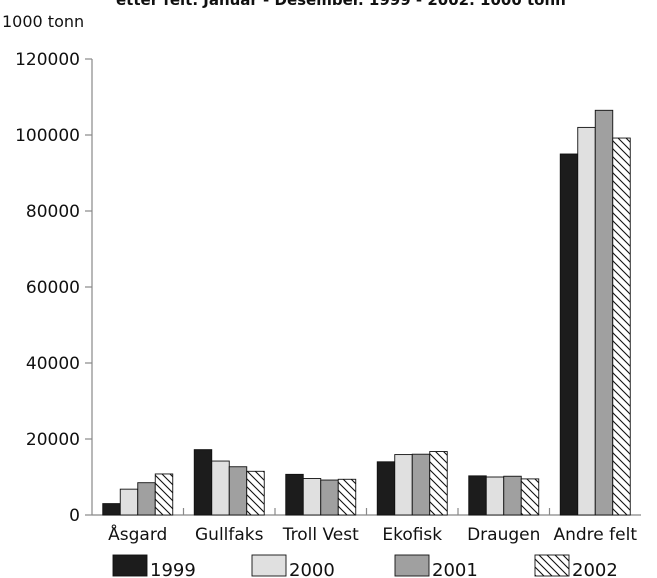  What do you see at coordinates (552, 565) in the screenshot?
I see `legend-swatch-2002` at bounding box center [552, 565].